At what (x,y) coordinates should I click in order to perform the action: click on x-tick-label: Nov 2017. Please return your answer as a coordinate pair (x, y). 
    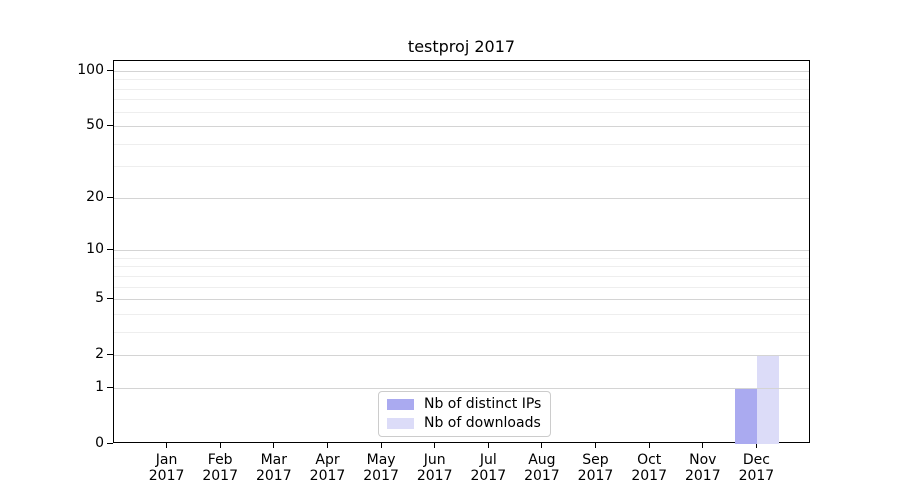
    Looking at the image, I should click on (703, 468).